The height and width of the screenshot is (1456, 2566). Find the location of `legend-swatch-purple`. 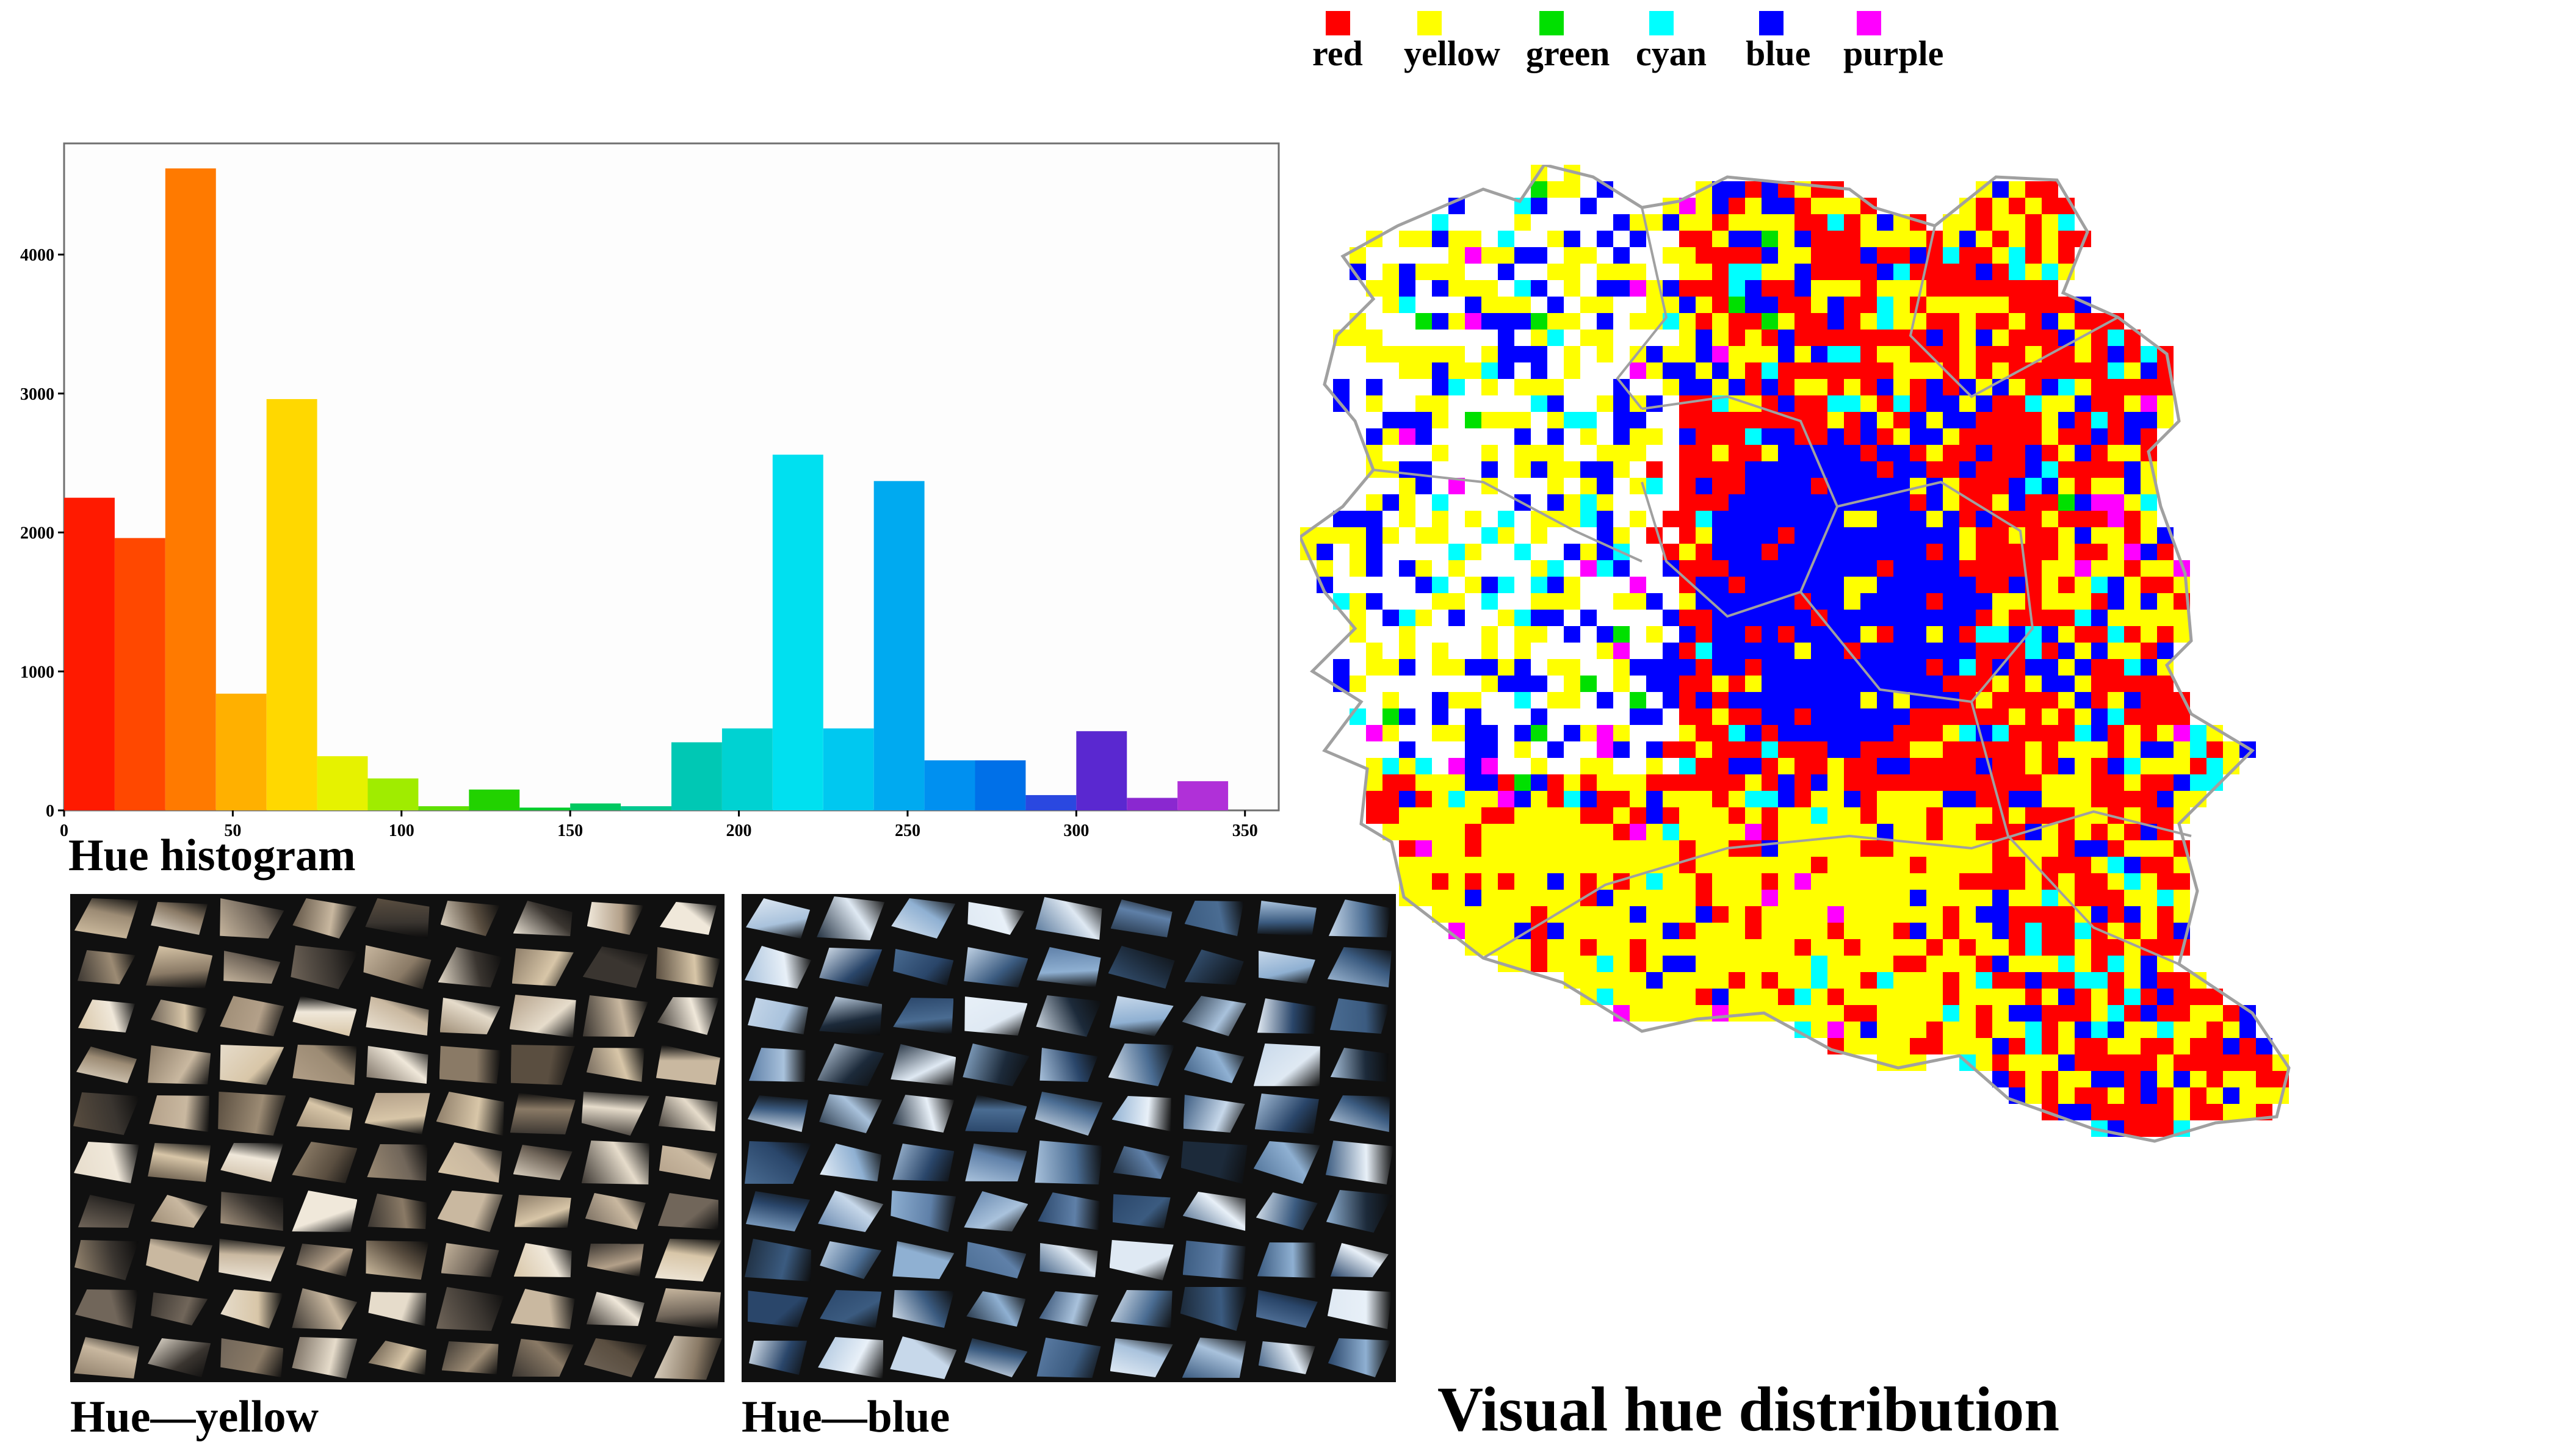

legend-swatch-purple is located at coordinates (1869, 23).